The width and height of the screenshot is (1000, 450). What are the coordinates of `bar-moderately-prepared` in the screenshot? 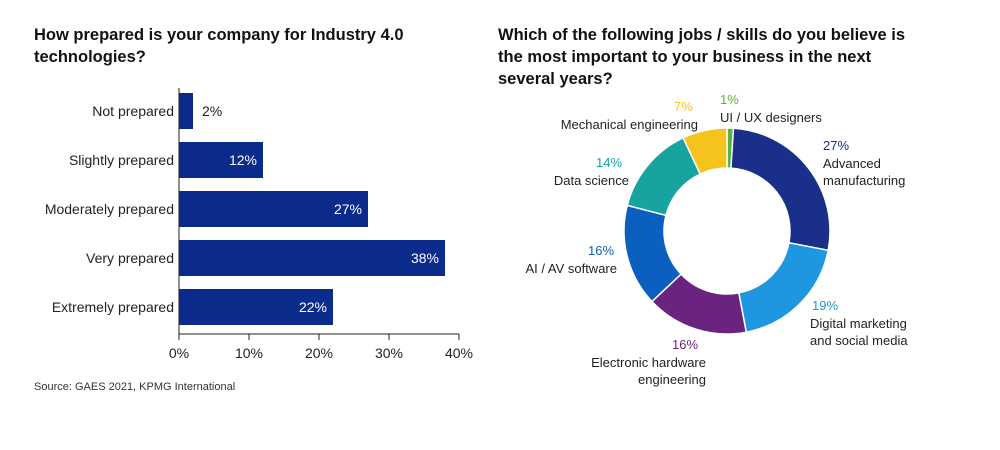 It's located at (273, 209).